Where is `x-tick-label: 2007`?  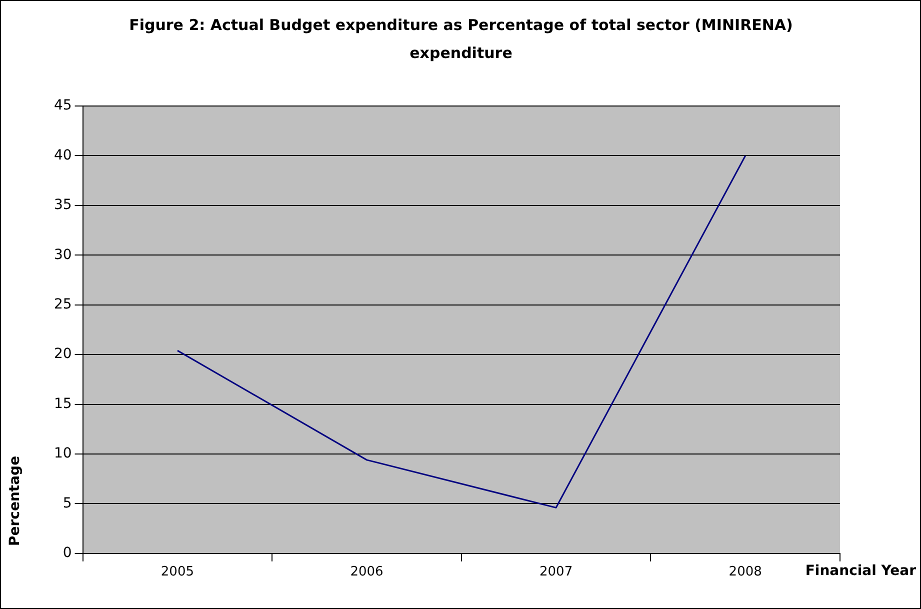
x-tick-label: 2007 is located at coordinates (556, 572).